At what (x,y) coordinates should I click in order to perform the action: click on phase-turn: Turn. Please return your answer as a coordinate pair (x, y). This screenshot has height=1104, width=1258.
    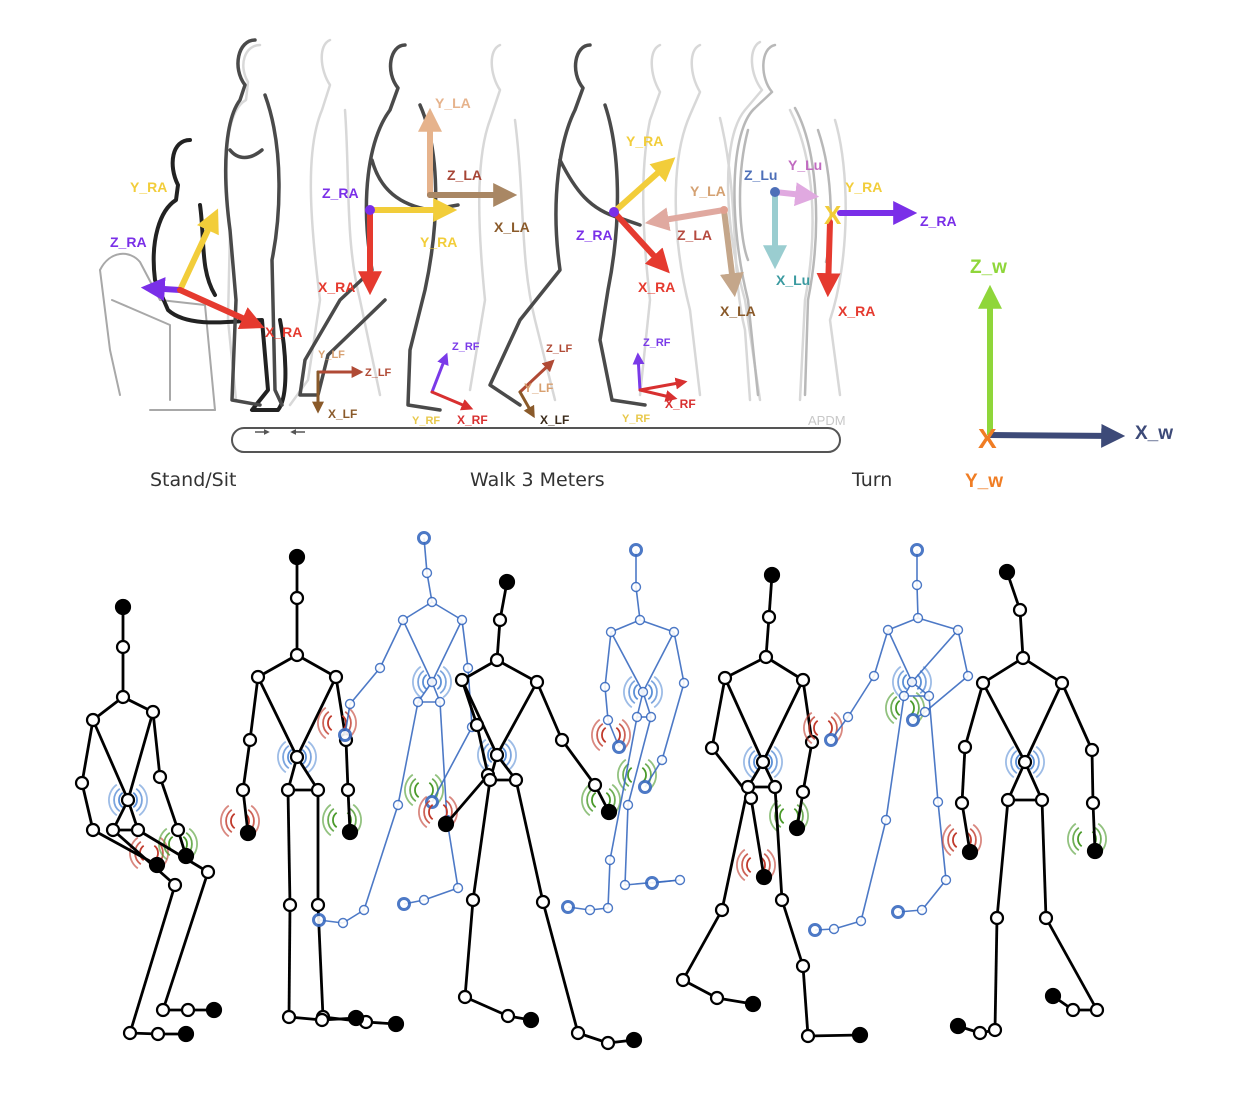
    Looking at the image, I should click on (871, 480).